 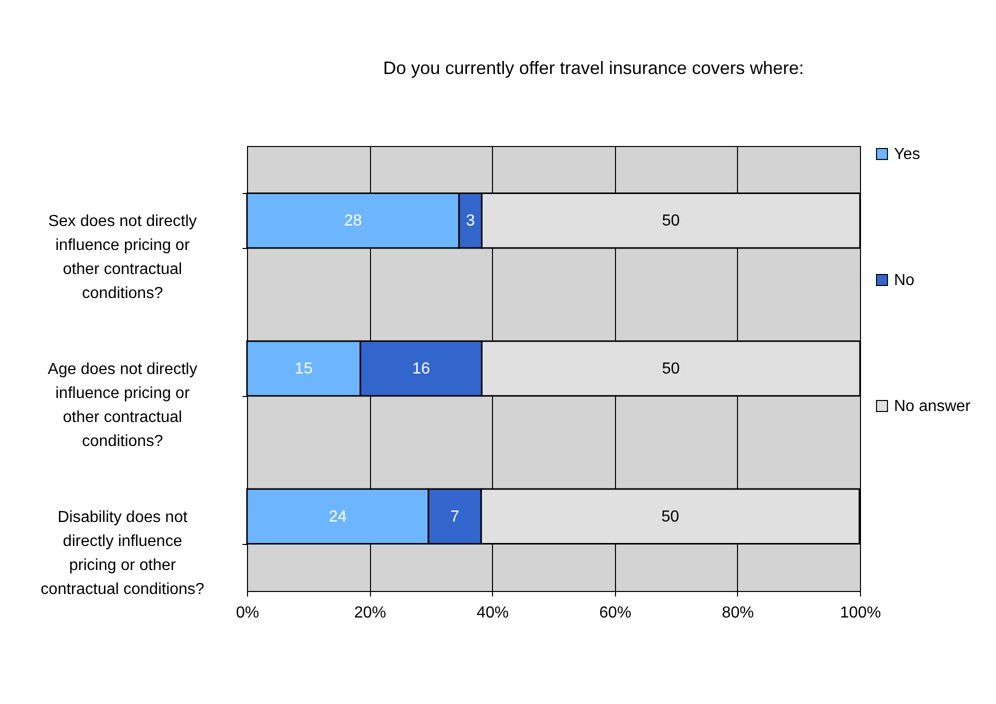 What do you see at coordinates (421, 369) in the screenshot?
I see `annotation: 16` at bounding box center [421, 369].